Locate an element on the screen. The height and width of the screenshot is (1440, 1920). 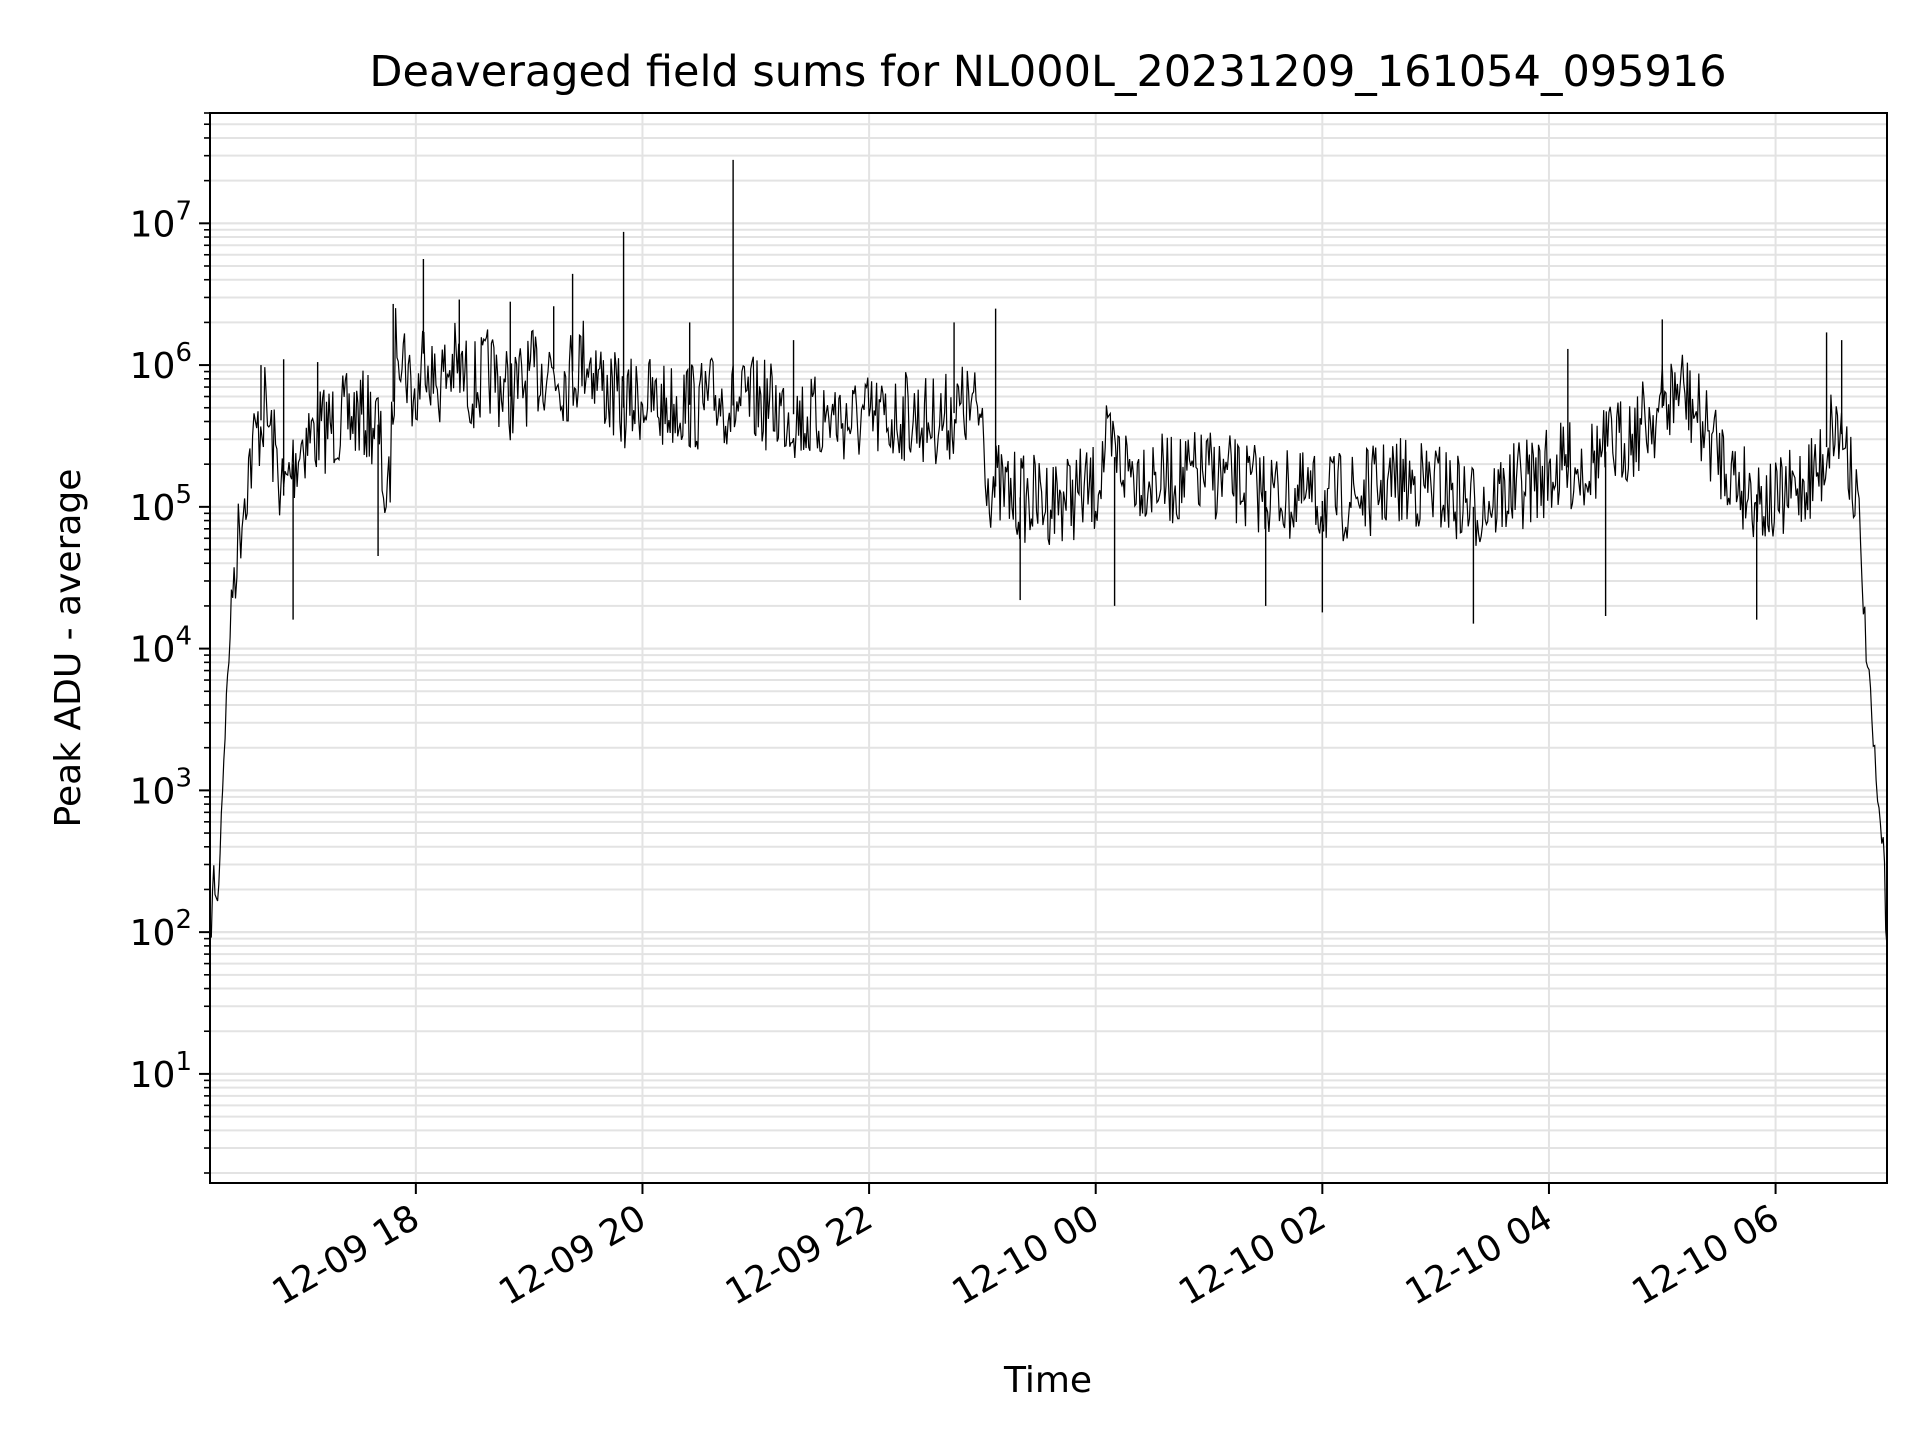
y-tick-label: 10⁵ is located at coordinates (161, 504).